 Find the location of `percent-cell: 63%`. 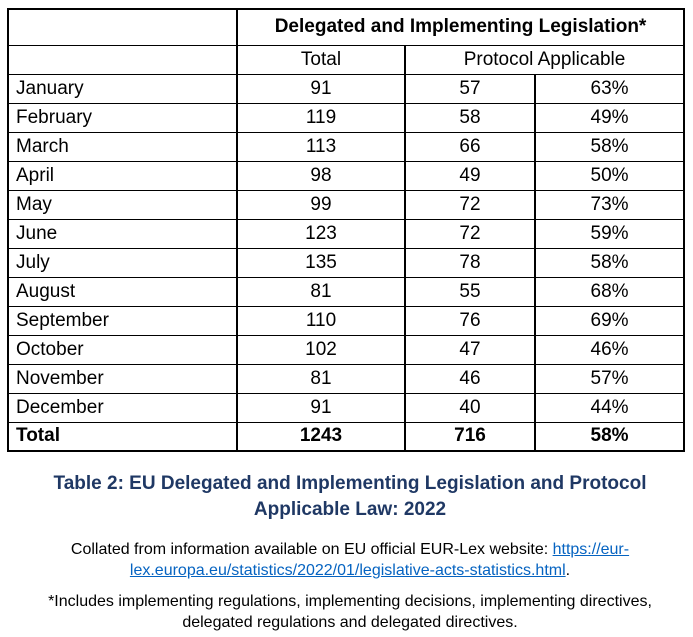

percent-cell: 63% is located at coordinates (609, 88).